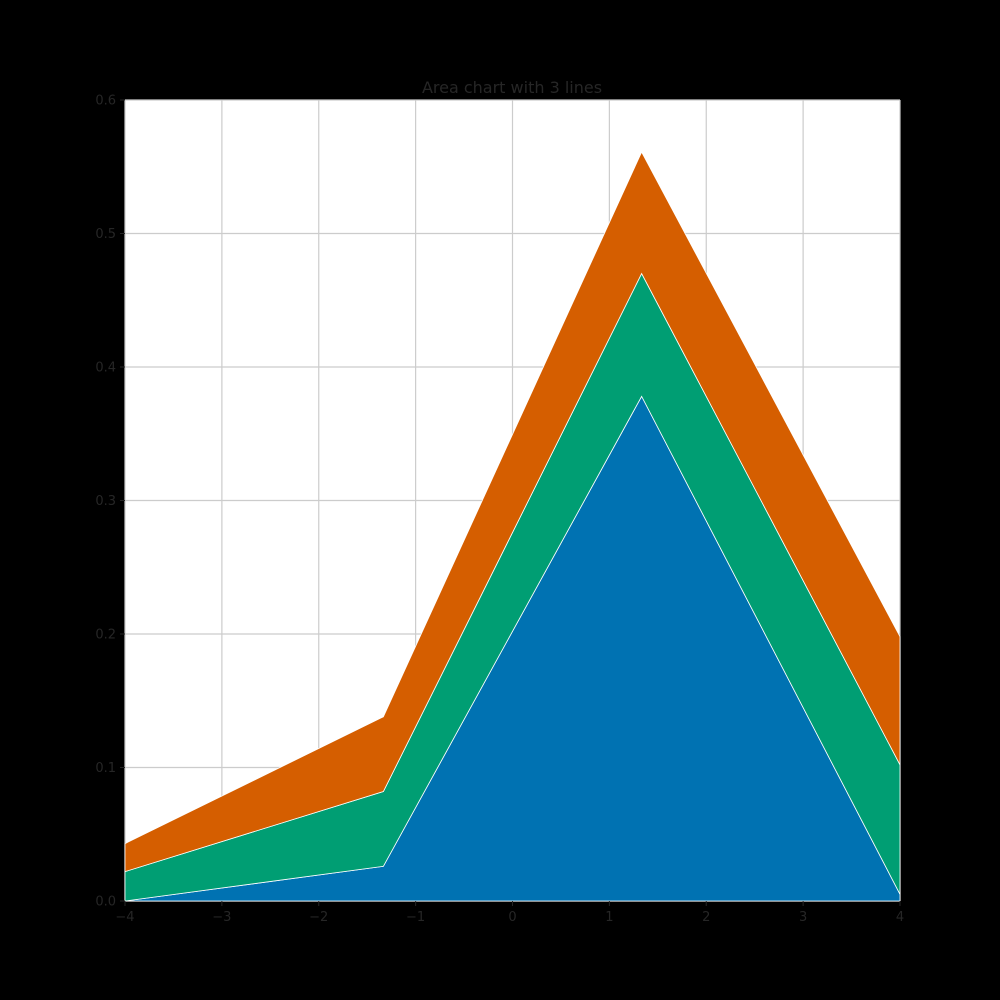 The width and height of the screenshot is (1000, 1000). What do you see at coordinates (803, 917) in the screenshot?
I see `x-tick-label: 3` at bounding box center [803, 917].